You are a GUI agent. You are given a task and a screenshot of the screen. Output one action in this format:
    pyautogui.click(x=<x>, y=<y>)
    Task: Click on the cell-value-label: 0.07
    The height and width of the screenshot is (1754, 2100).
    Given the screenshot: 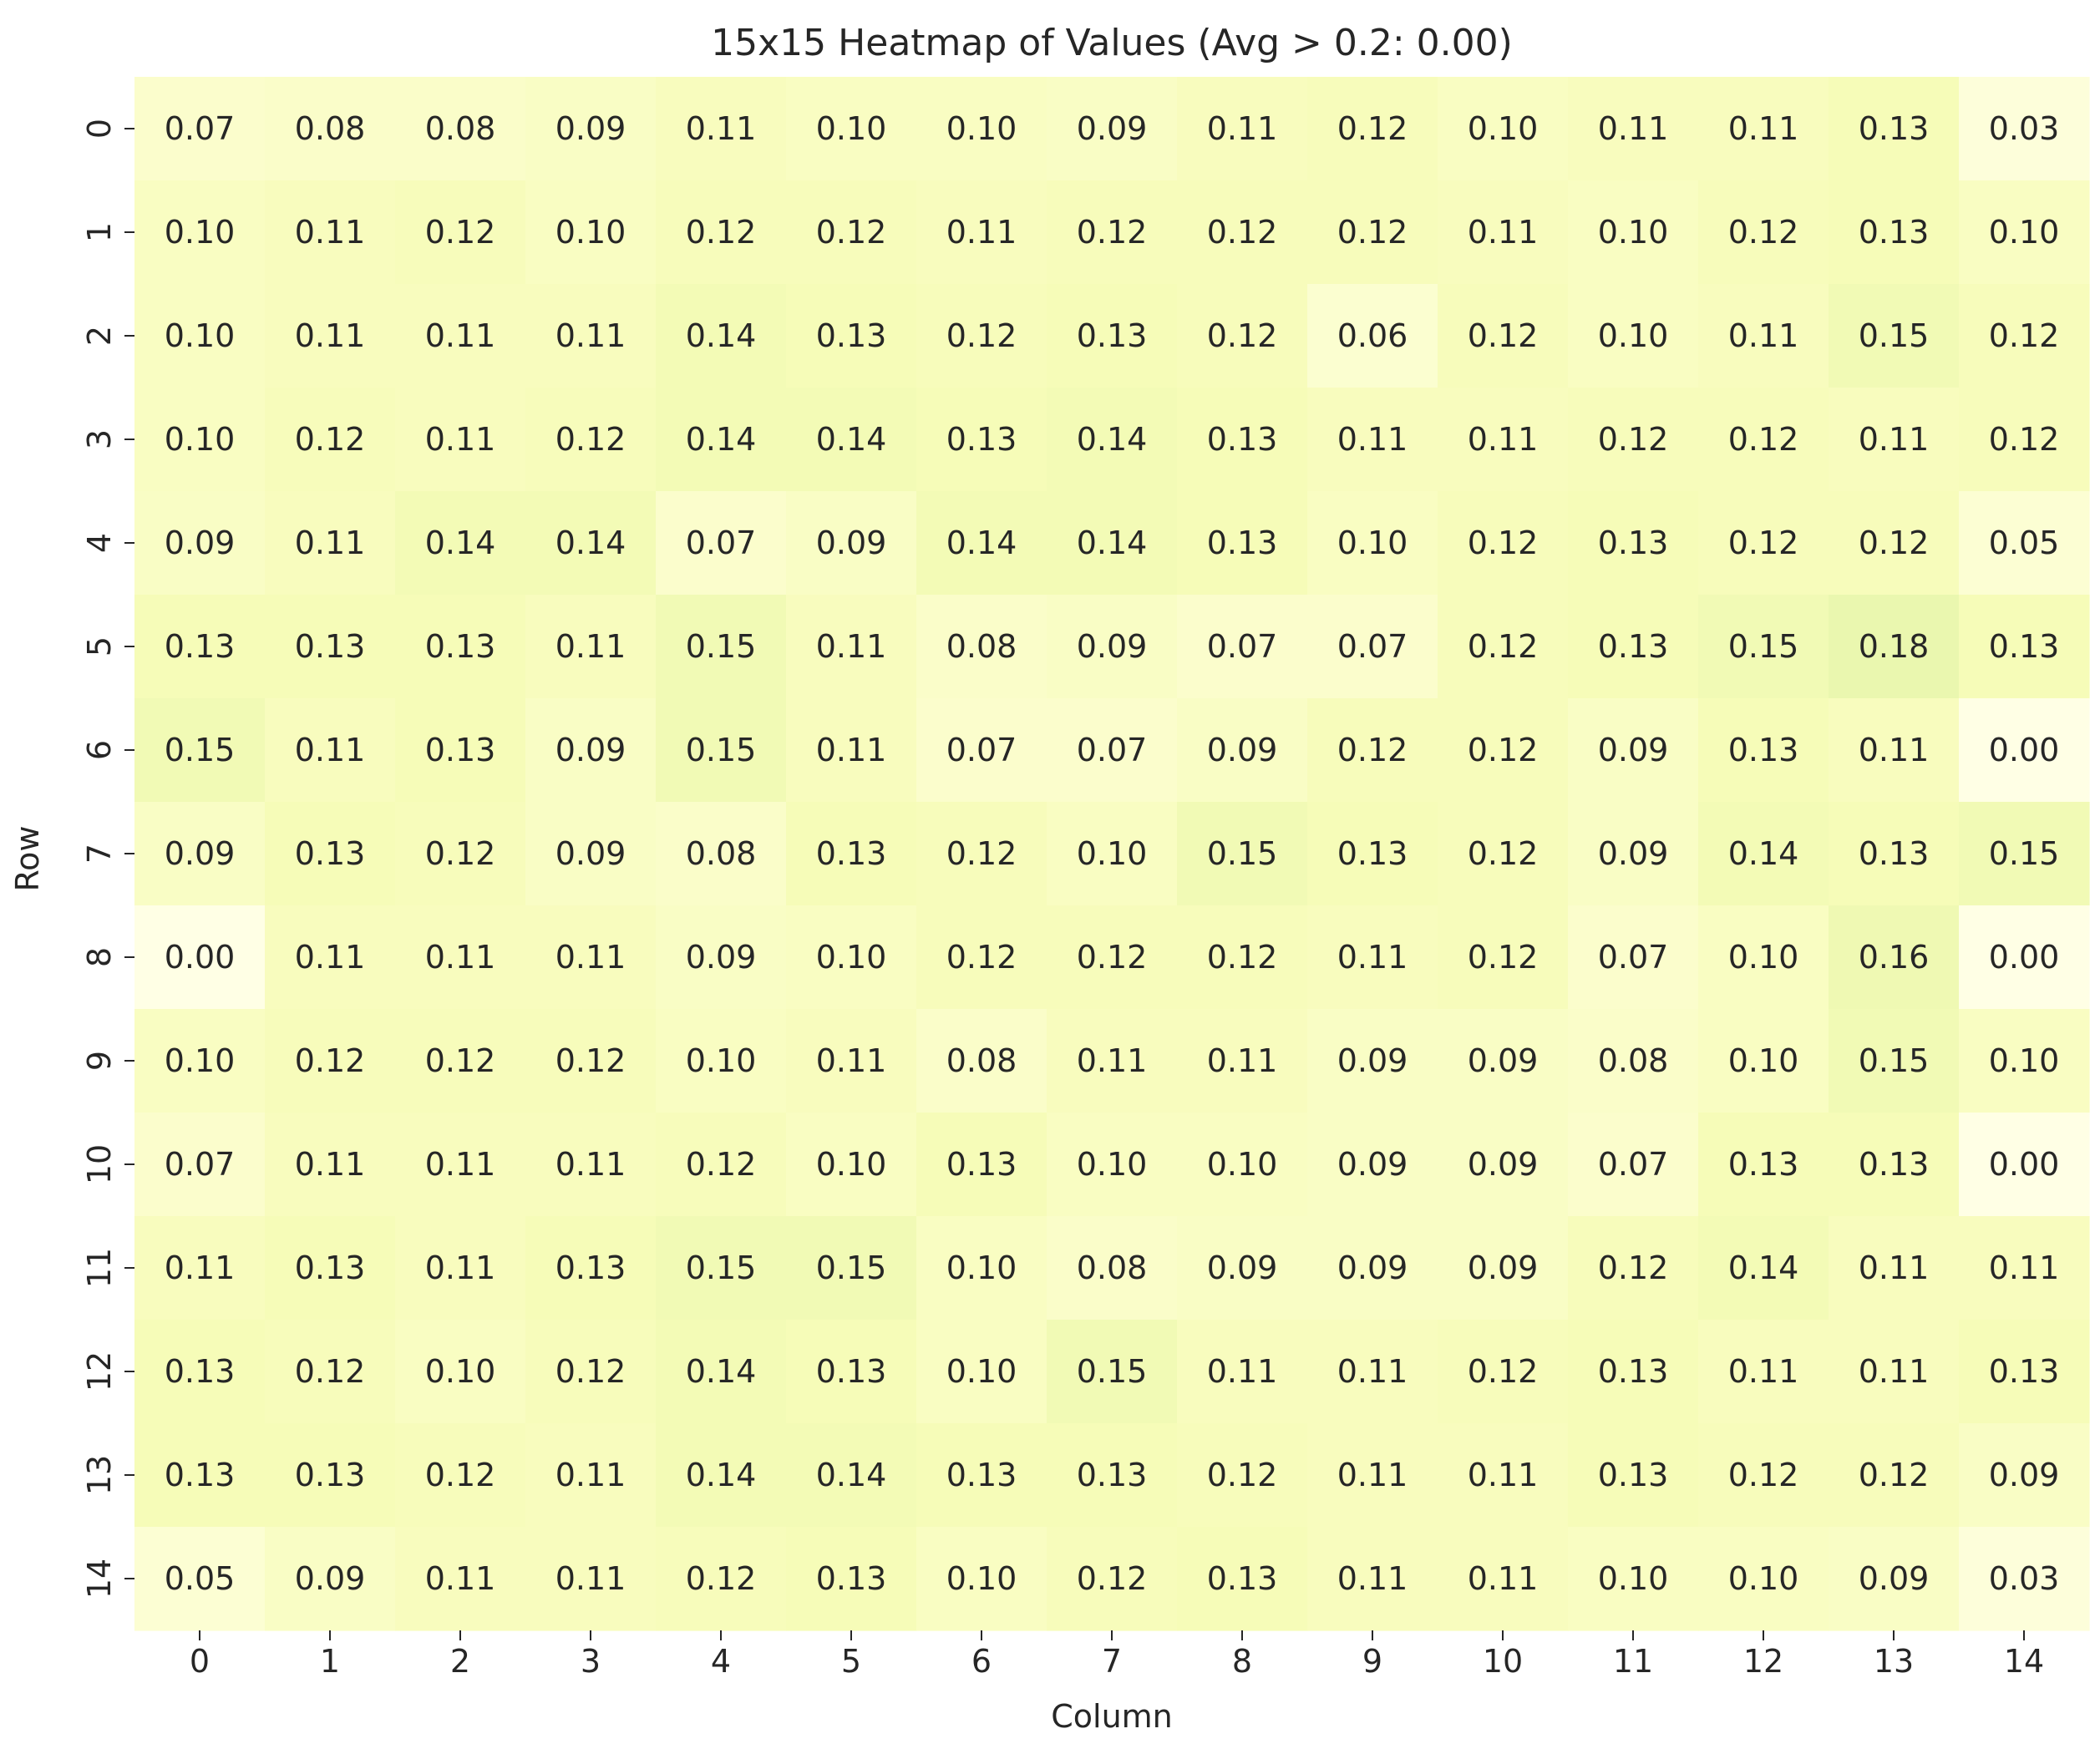 What is the action you would take?
    pyautogui.click(x=1242, y=646)
    